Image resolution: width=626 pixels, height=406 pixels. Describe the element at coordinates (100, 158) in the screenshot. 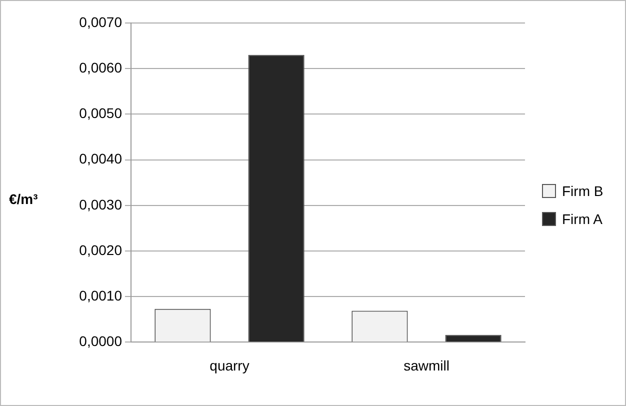

I see `y-tick-label: 0,0040` at that location.